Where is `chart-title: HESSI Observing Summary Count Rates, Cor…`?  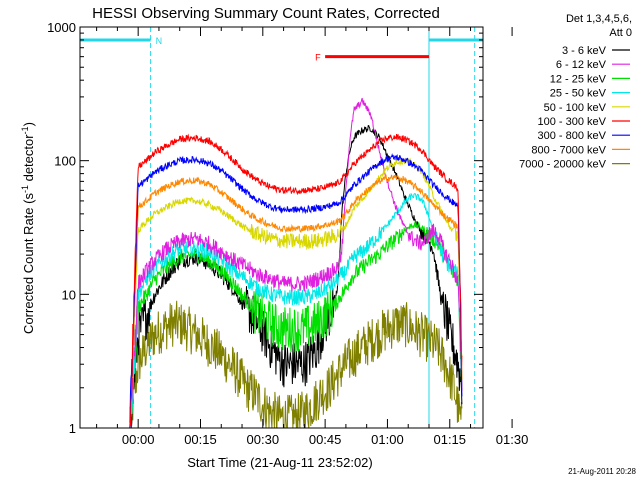 chart-title: HESSI Observing Summary Count Rates, Cor… is located at coordinates (266, 13).